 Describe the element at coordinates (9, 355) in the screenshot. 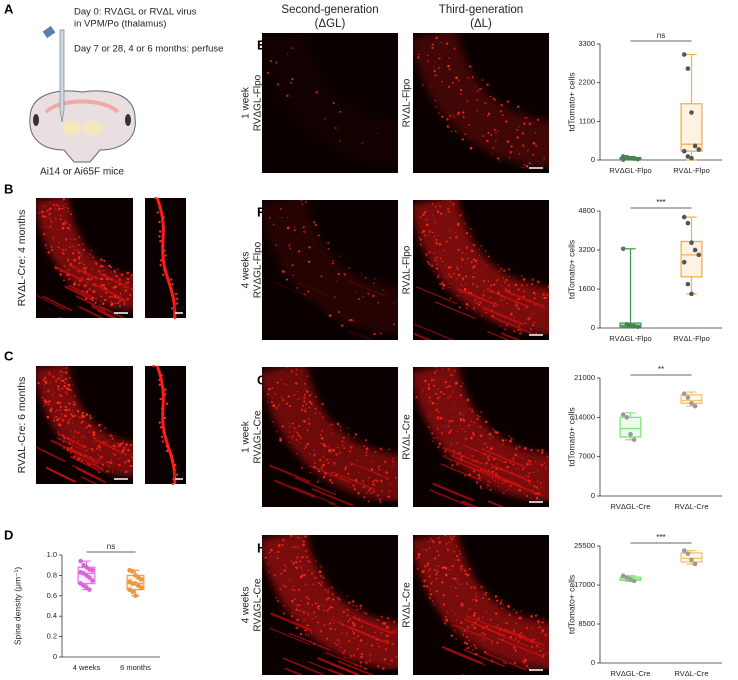

I see `panel-label: C` at that location.